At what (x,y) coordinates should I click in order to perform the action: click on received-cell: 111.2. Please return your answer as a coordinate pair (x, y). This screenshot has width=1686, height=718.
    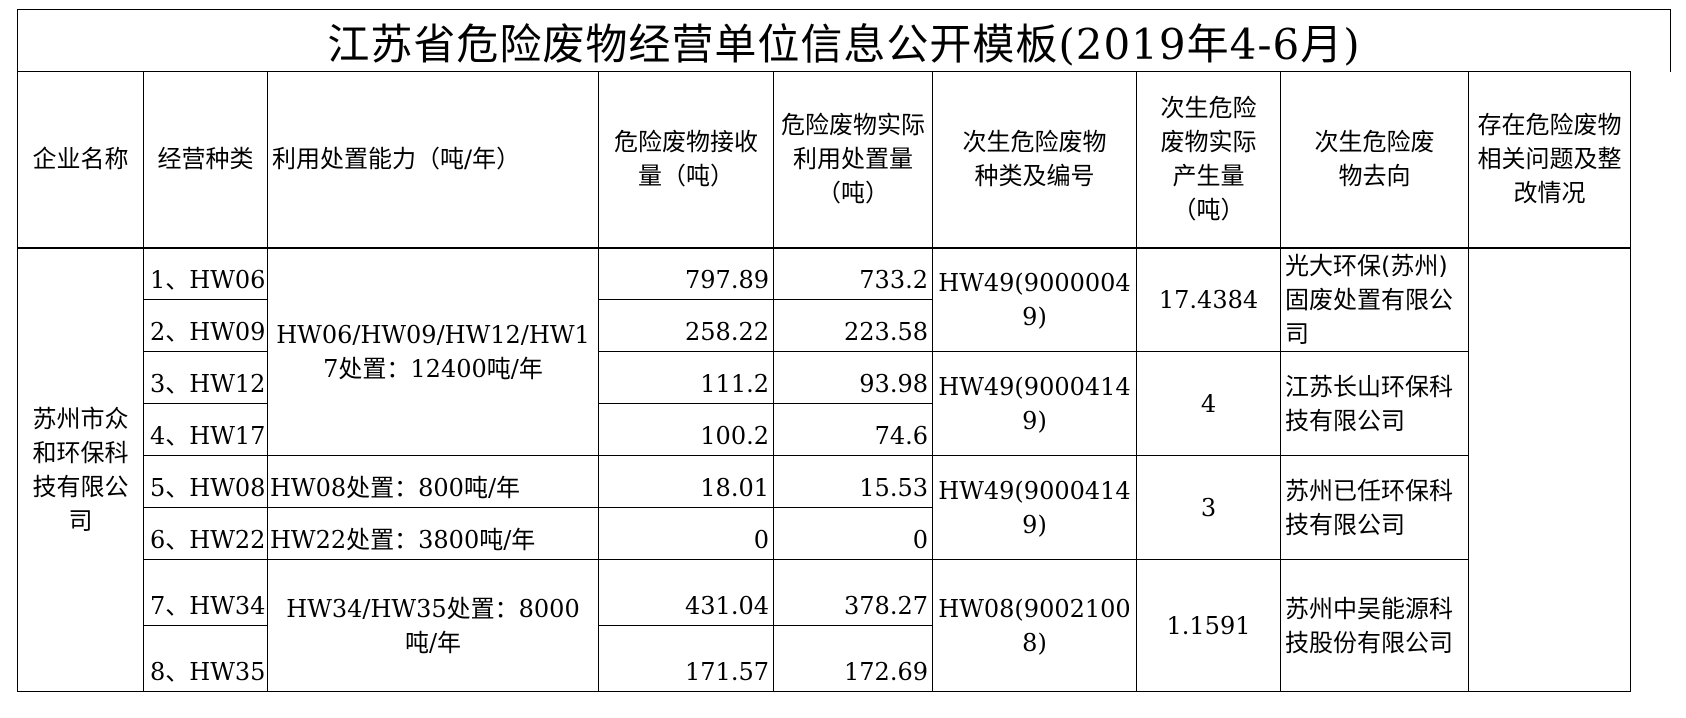
    Looking at the image, I should click on (686, 377).